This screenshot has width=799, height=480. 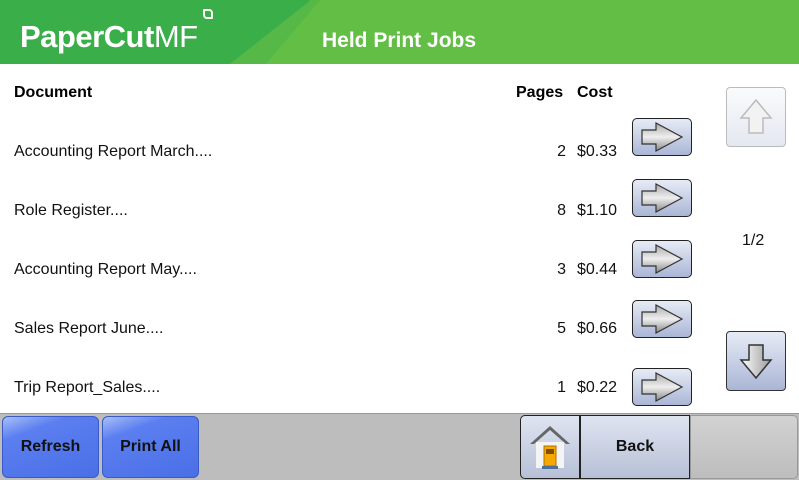 I want to click on home-icon, so click(x=550, y=447).